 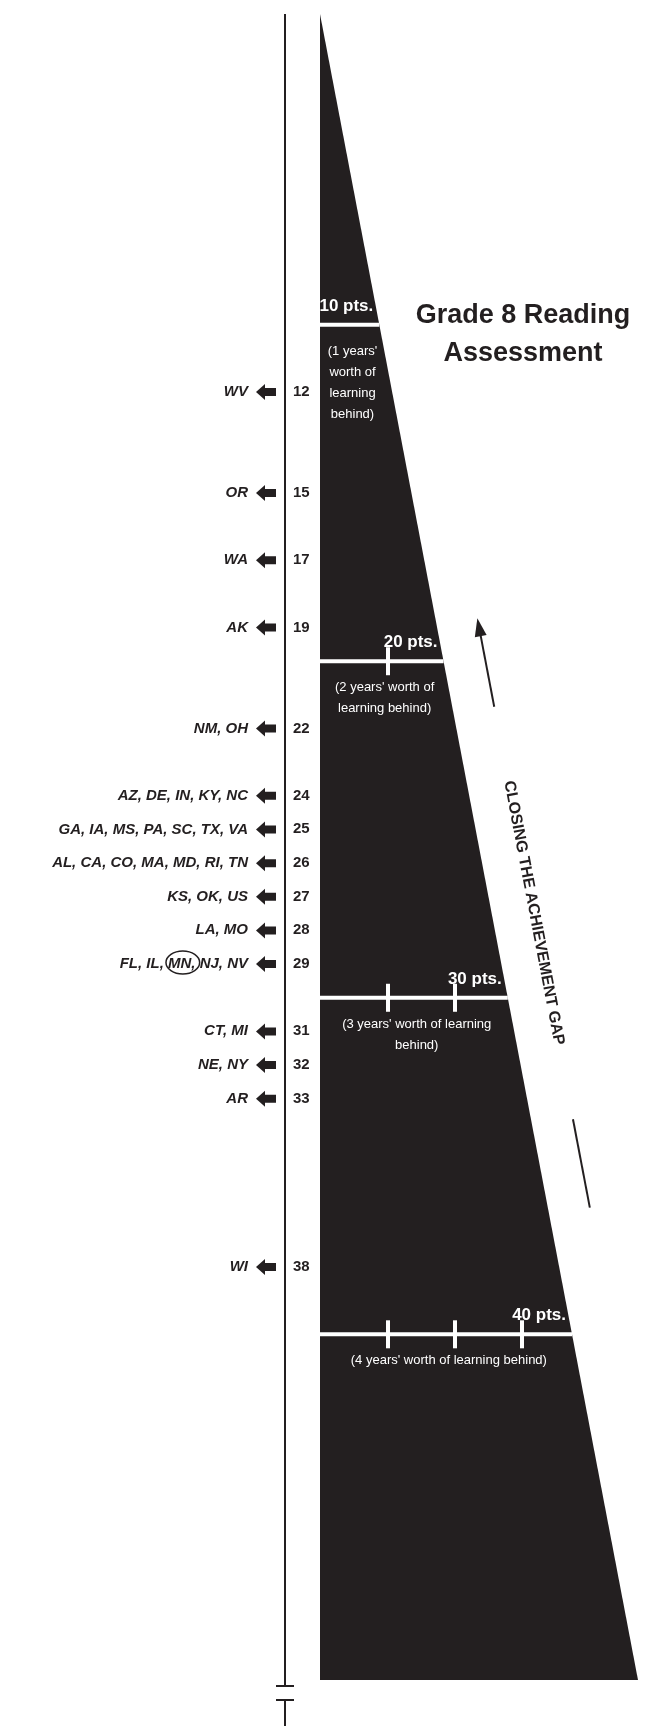 What do you see at coordinates (237, 1097) in the screenshot?
I see `category-label: AR` at bounding box center [237, 1097].